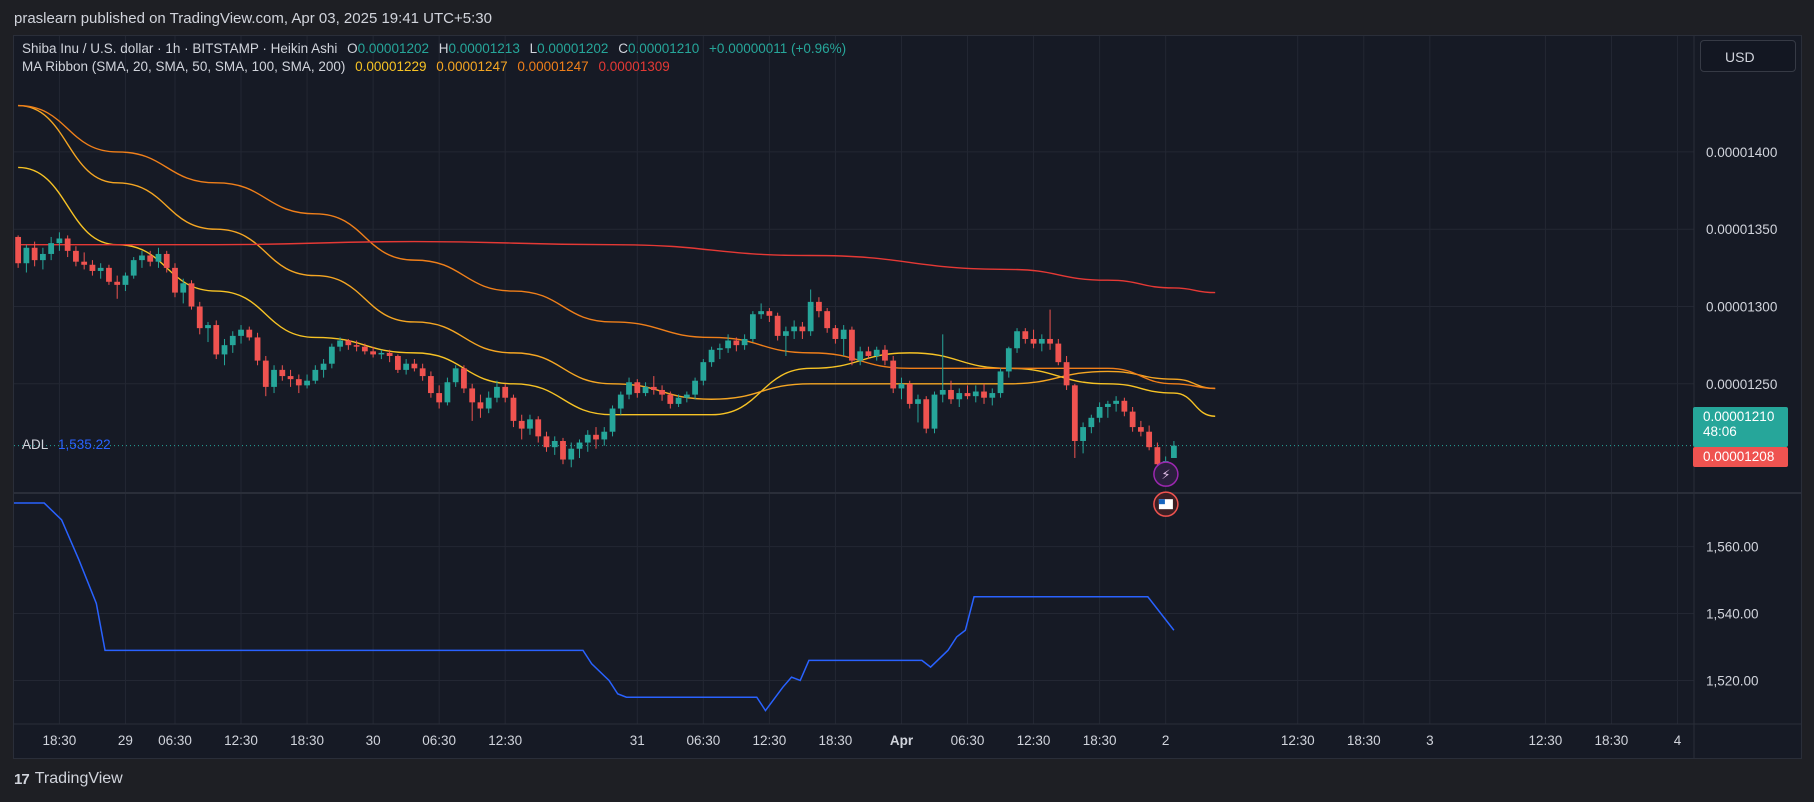 The width and height of the screenshot is (1814, 802). Describe the element at coordinates (1430, 740) in the screenshot. I see `time-axis-label: 3` at that location.